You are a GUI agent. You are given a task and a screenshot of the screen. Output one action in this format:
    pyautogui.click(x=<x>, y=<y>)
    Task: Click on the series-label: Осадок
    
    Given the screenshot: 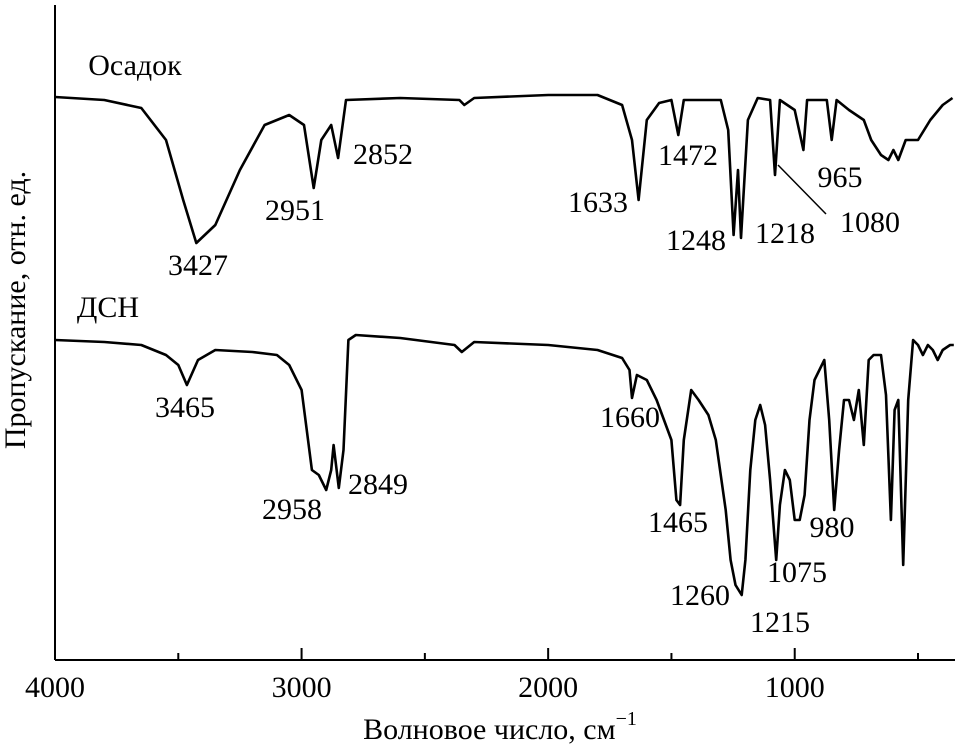 What is the action you would take?
    pyautogui.click(x=135, y=65)
    